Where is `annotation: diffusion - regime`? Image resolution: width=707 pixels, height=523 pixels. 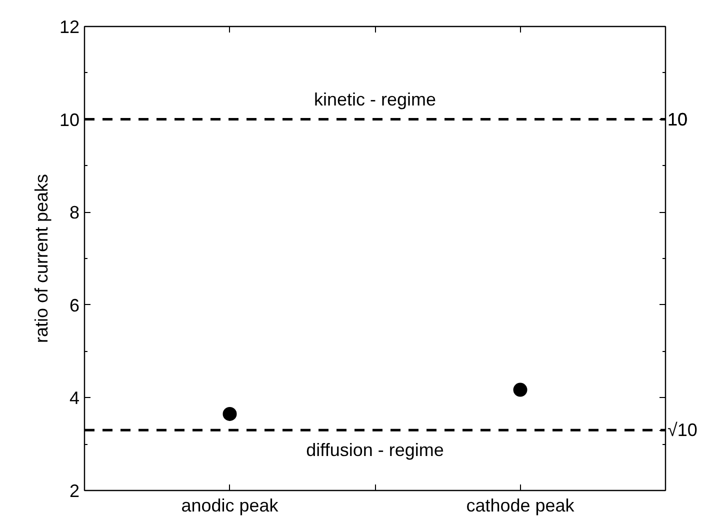 annotation: diffusion - regime is located at coordinates (375, 450).